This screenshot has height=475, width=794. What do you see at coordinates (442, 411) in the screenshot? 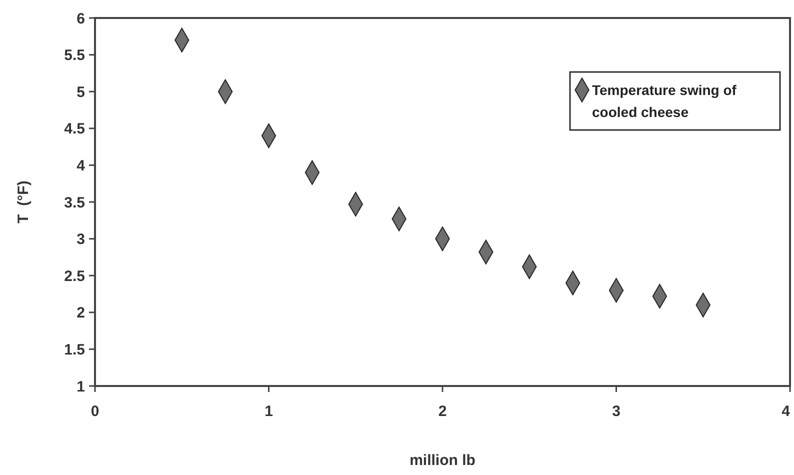
I see `x-tick-label: 2` at bounding box center [442, 411].